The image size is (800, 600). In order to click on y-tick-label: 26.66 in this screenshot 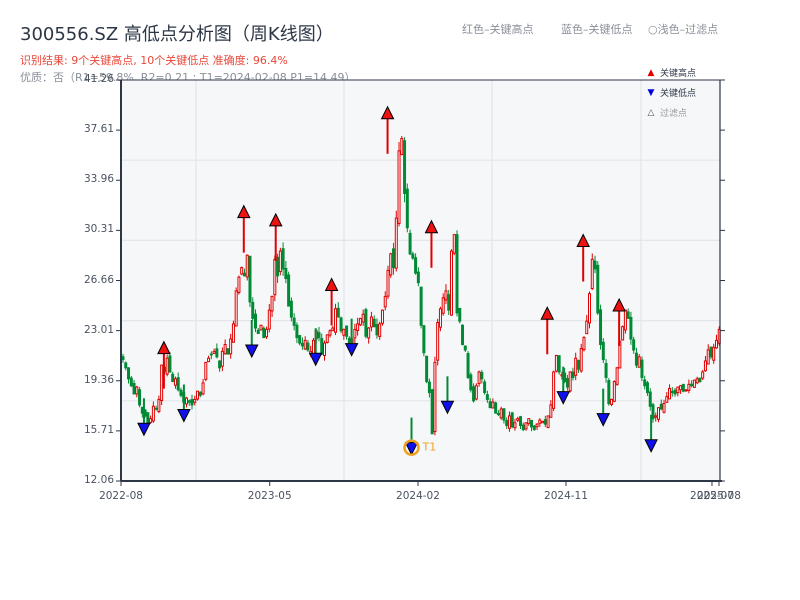, I will do `click(98, 279)`.